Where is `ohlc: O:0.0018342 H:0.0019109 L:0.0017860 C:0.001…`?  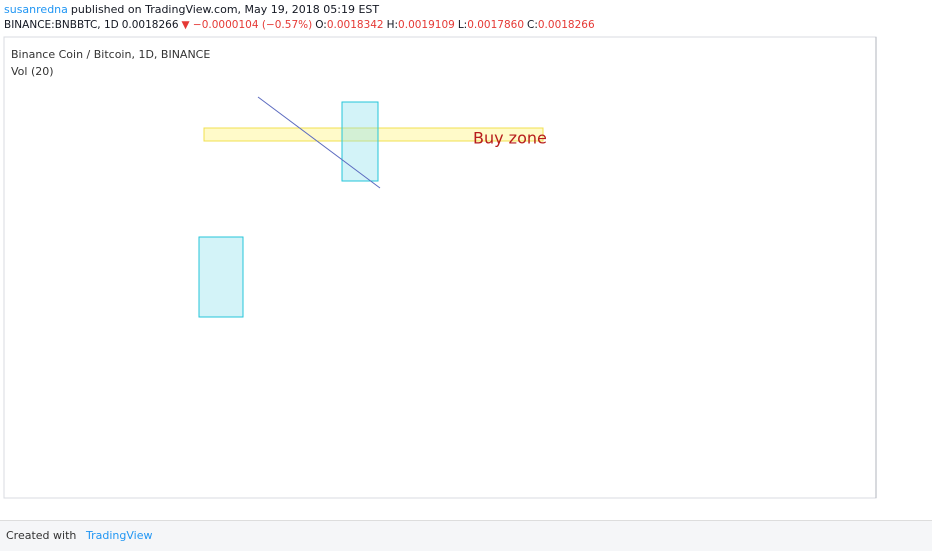
ohlc: O:0.0018342 H:0.0019109 L:0.0017860 C:0.001… is located at coordinates (456, 25).